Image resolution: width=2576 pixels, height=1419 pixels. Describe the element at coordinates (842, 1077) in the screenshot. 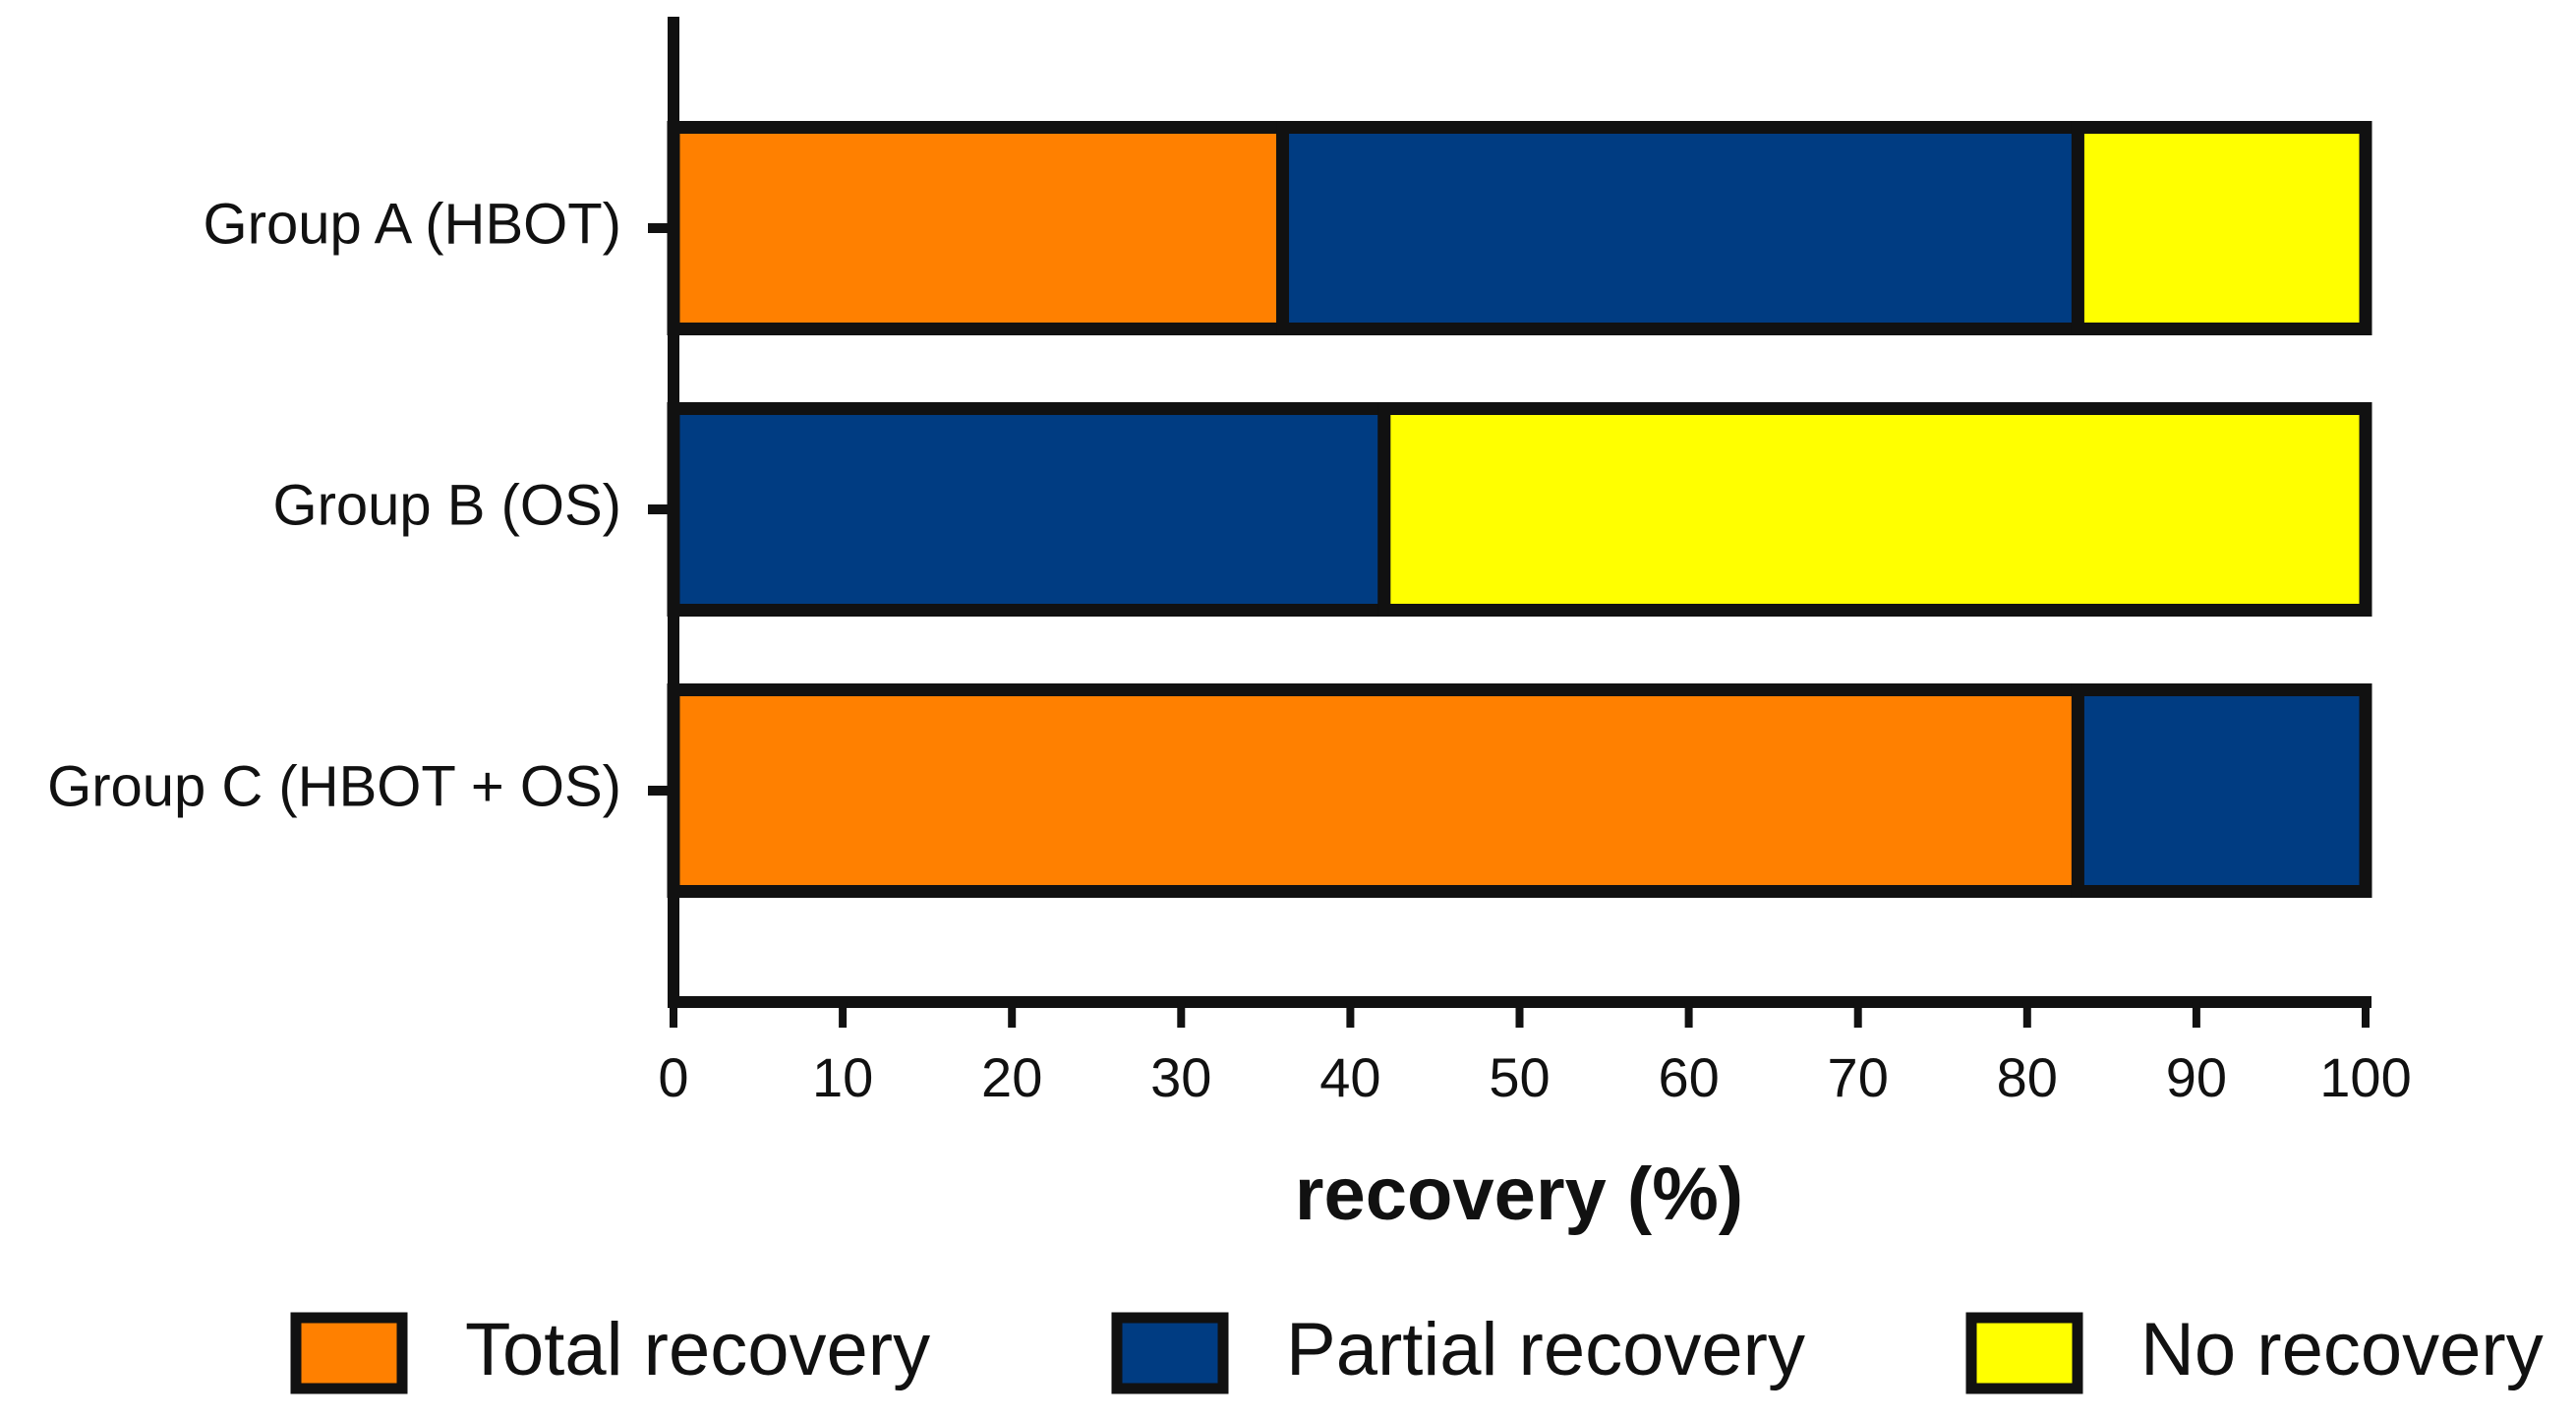

I see `x-tick-label: 10` at that location.